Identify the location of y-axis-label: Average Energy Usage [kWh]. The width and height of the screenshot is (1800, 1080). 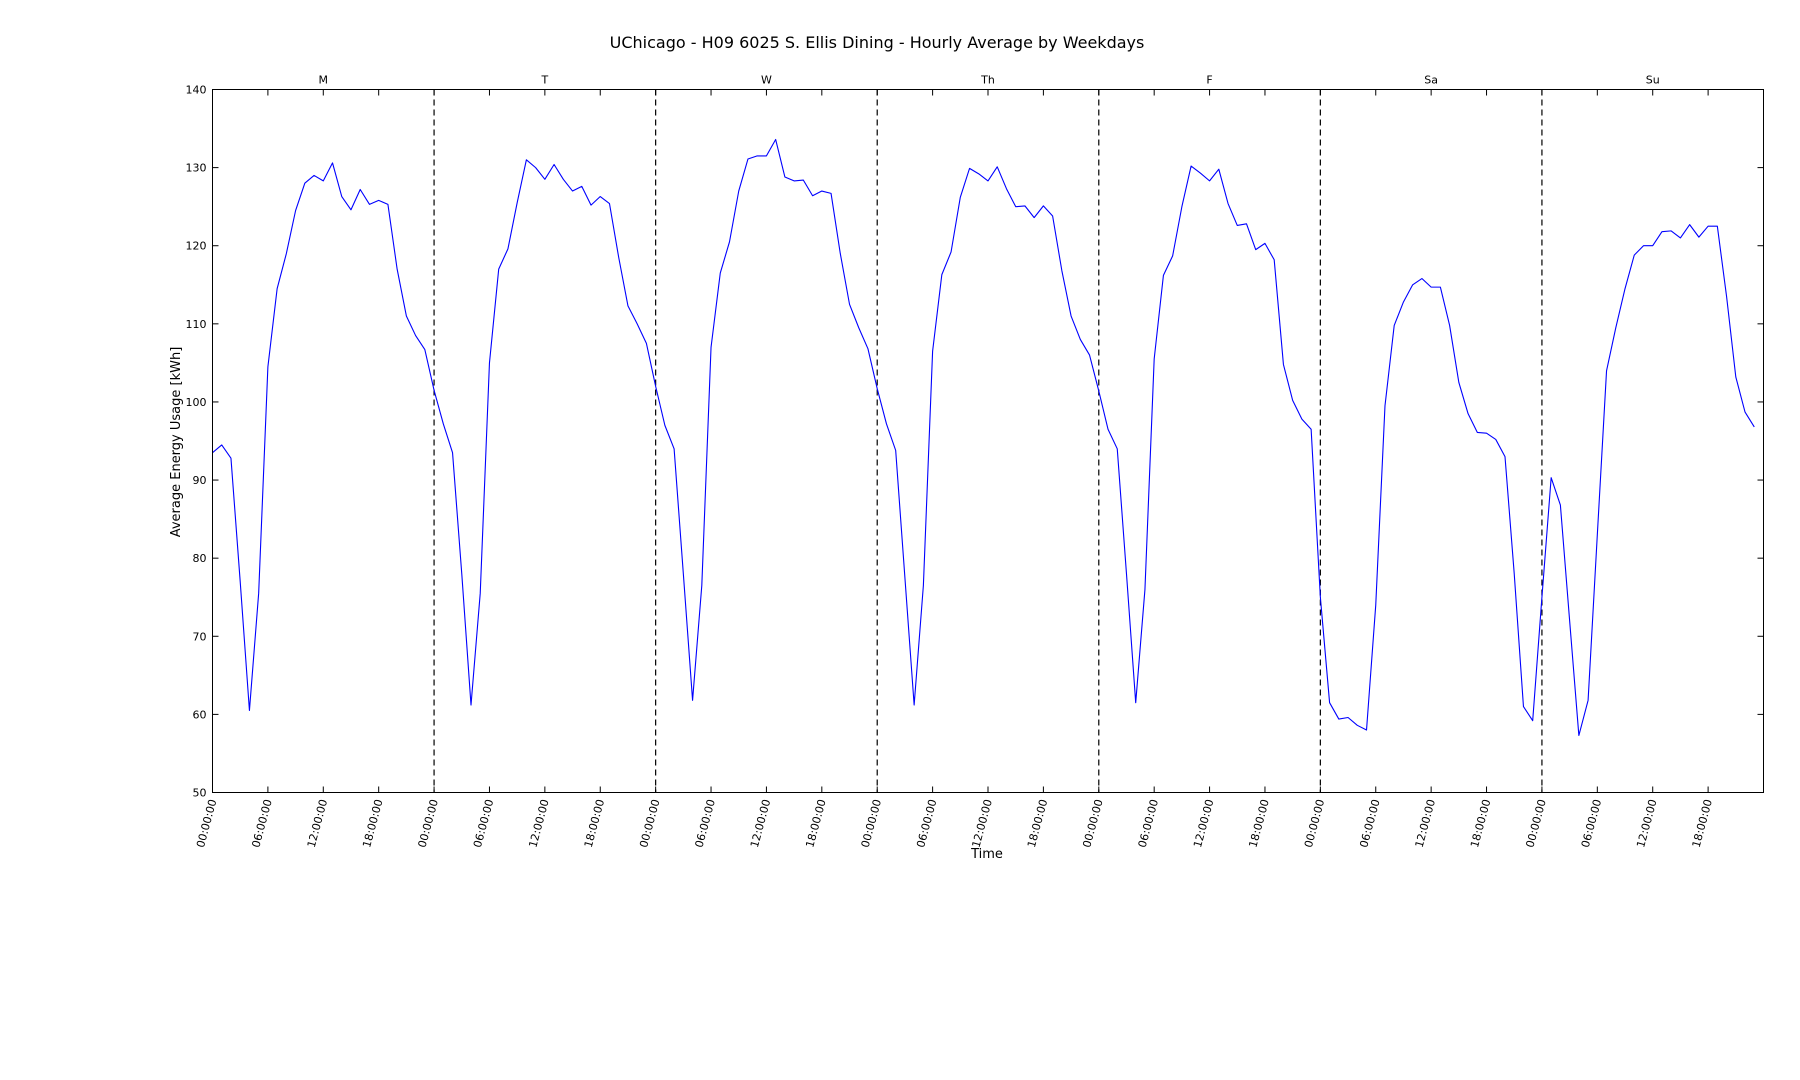
(176, 442).